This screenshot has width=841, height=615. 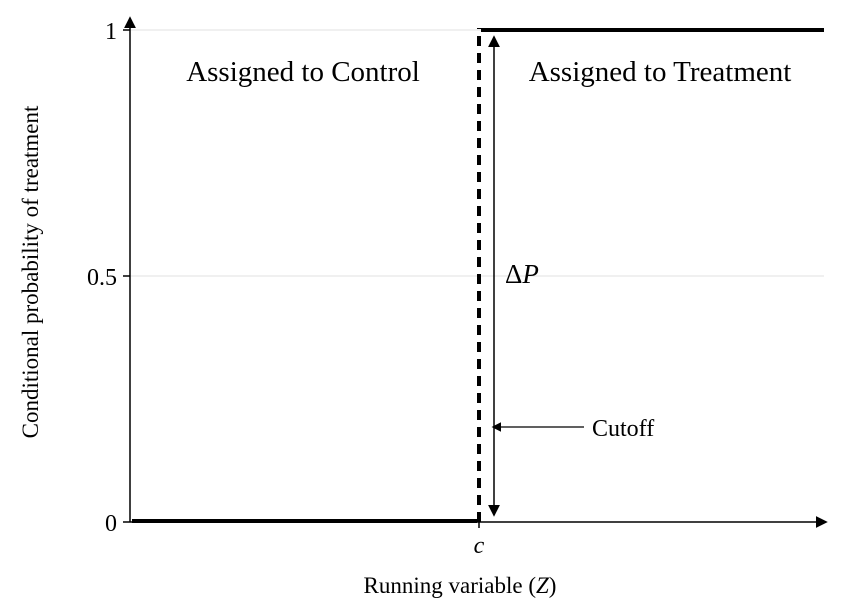 I want to click on cutoff-label: Cutoff, so click(x=623, y=429).